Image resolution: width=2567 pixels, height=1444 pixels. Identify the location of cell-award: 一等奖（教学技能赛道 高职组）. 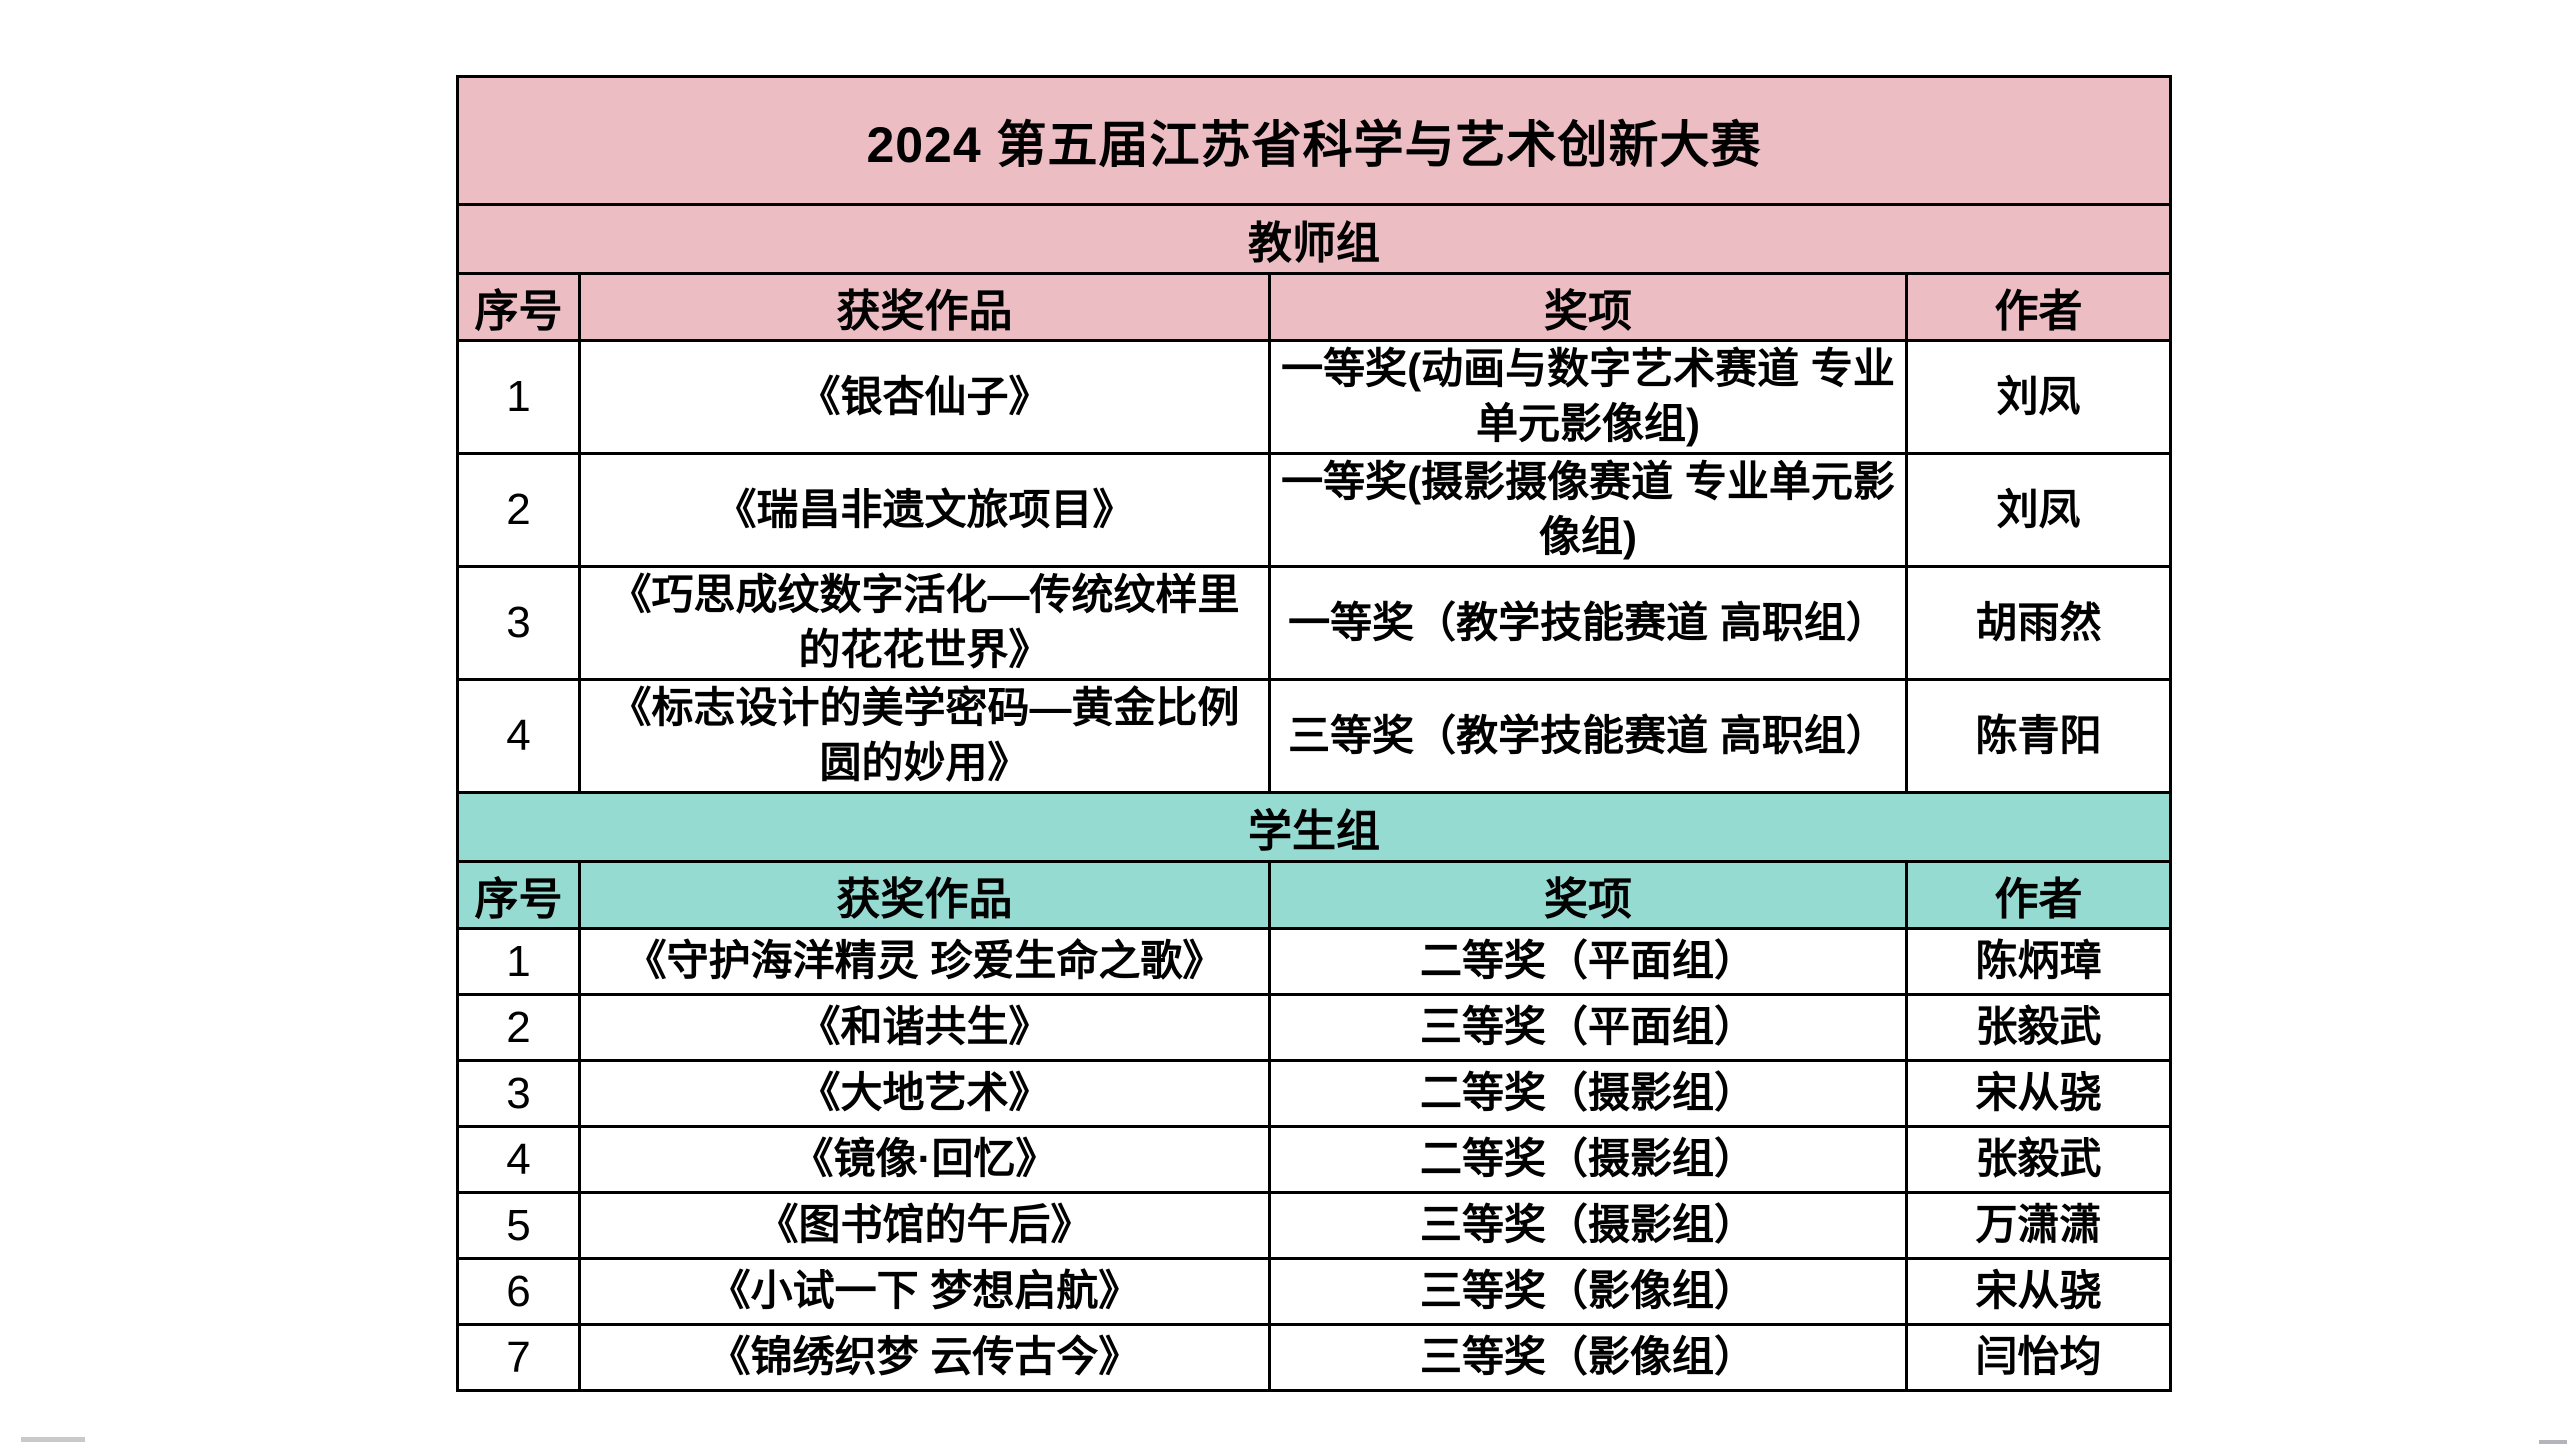
(1588, 623).